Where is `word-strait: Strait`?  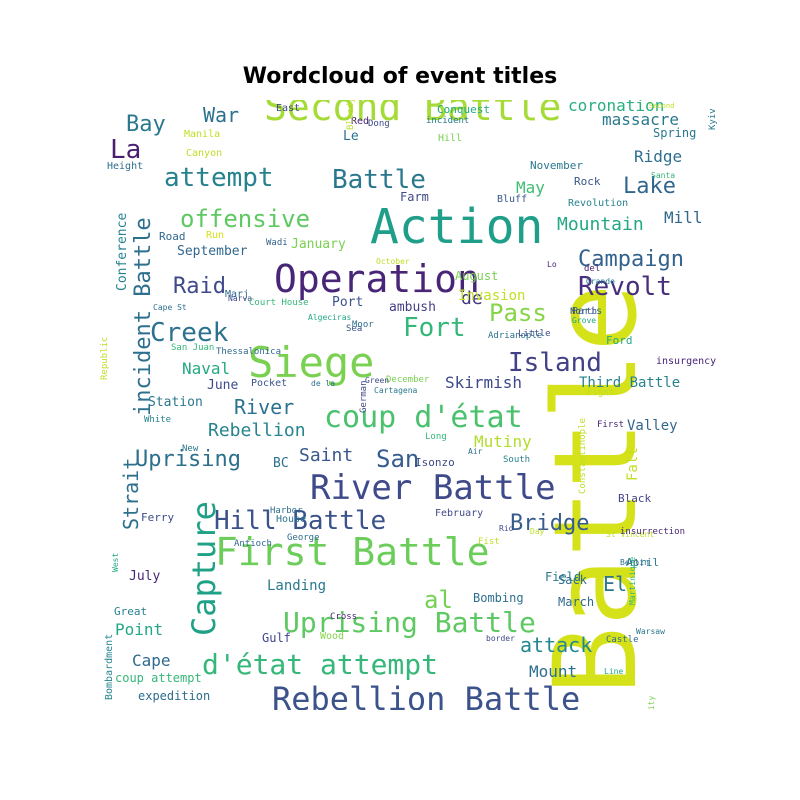 word-strait: Strait is located at coordinates (131, 494).